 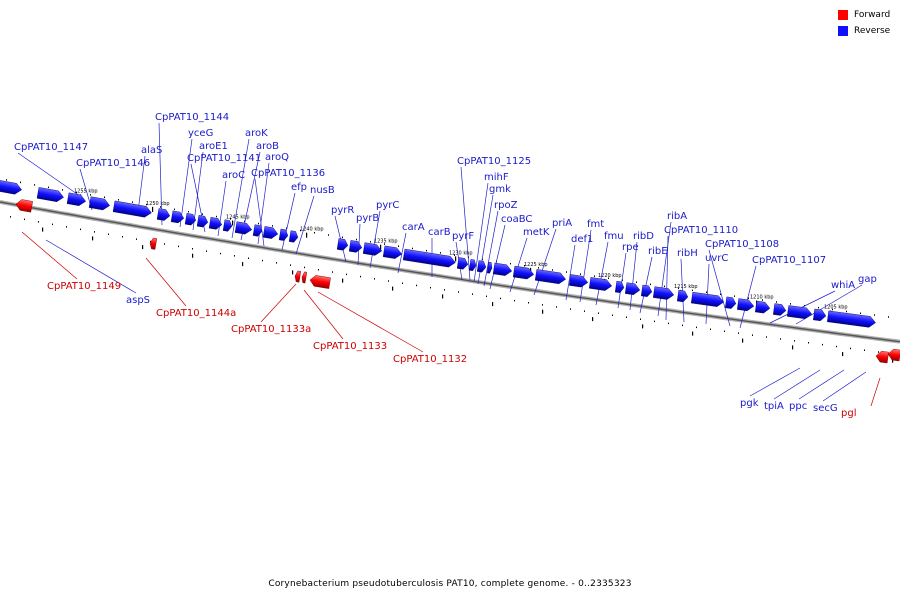 What do you see at coordinates (138, 300) in the screenshot?
I see `gene-label-asps: aspS` at bounding box center [138, 300].